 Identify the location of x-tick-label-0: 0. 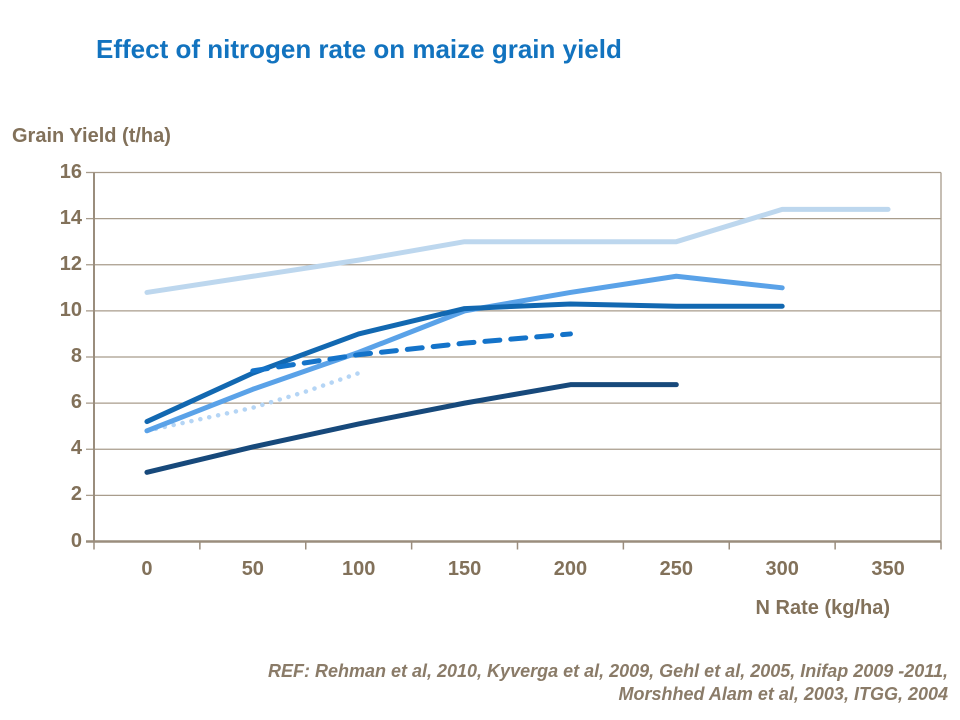
(147, 569).